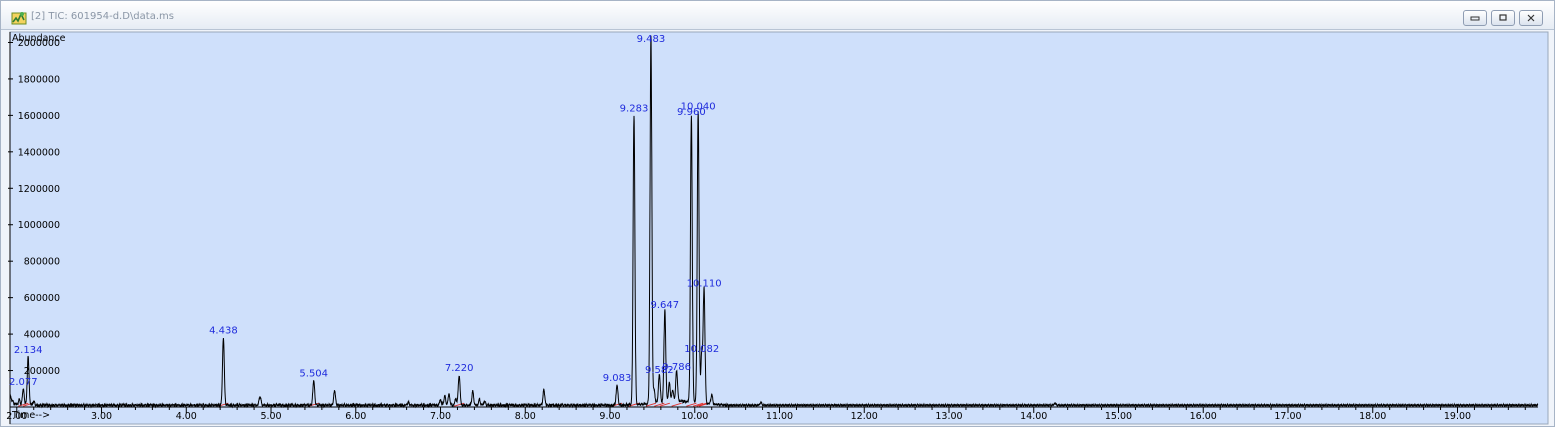  I want to click on peak-label: 9.483, so click(651, 39).